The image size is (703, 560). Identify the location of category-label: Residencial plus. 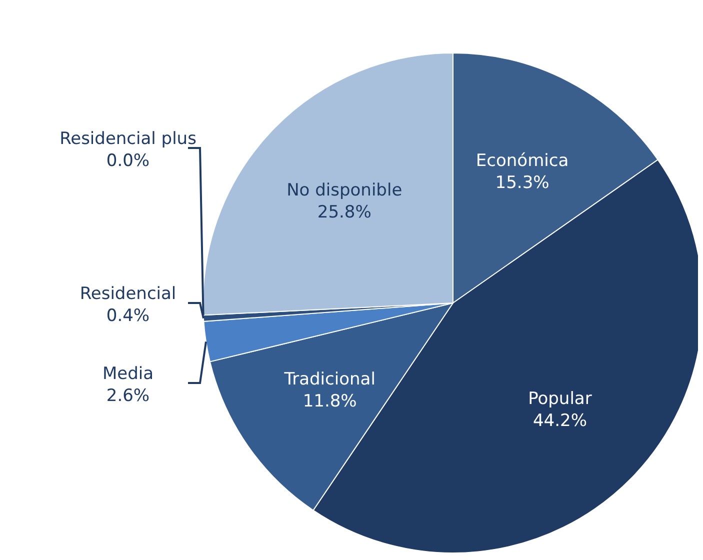
(128, 139).